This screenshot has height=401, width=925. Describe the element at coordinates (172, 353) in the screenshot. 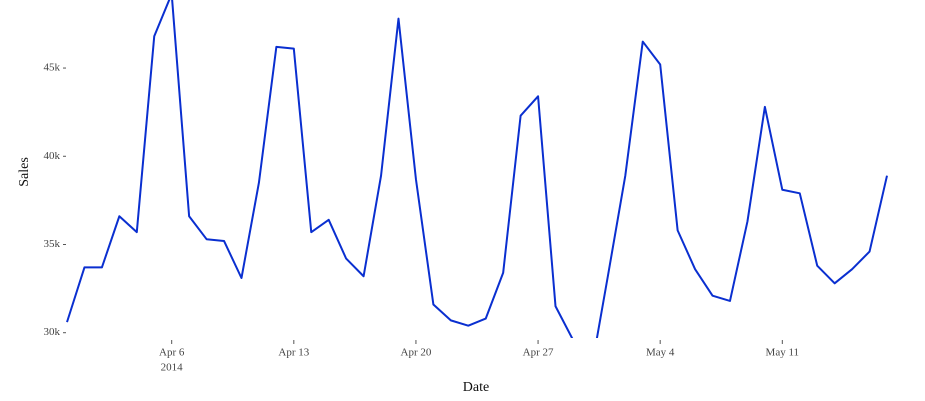

I see `x-tick-label: Apr 6` at that location.